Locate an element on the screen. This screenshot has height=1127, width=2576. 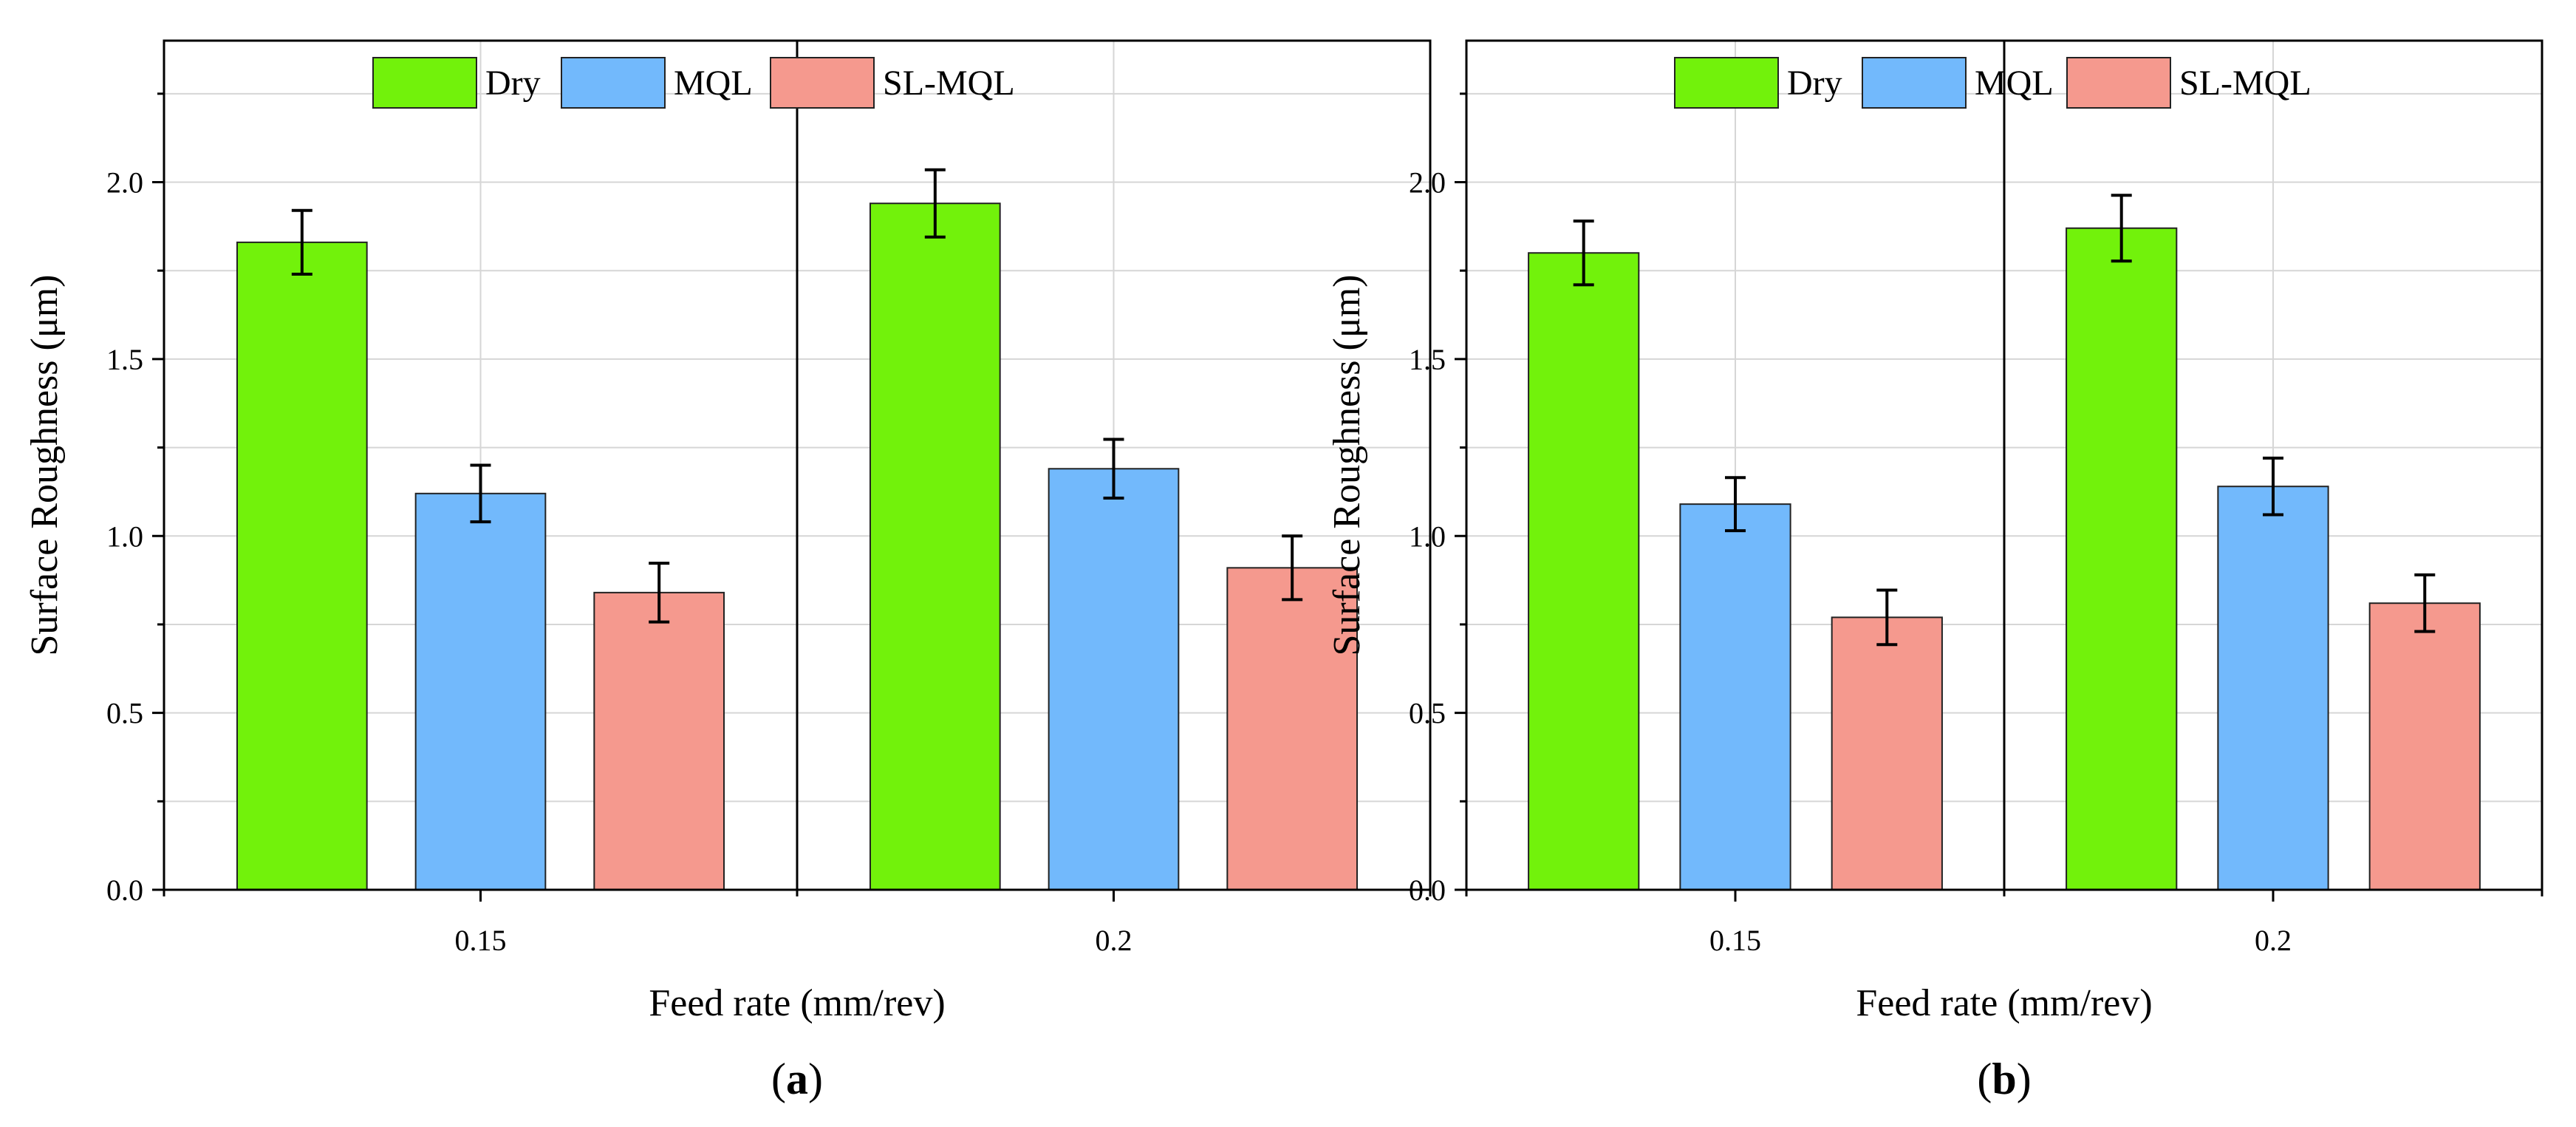
panel-label: (b) is located at coordinates (2004, 1079).